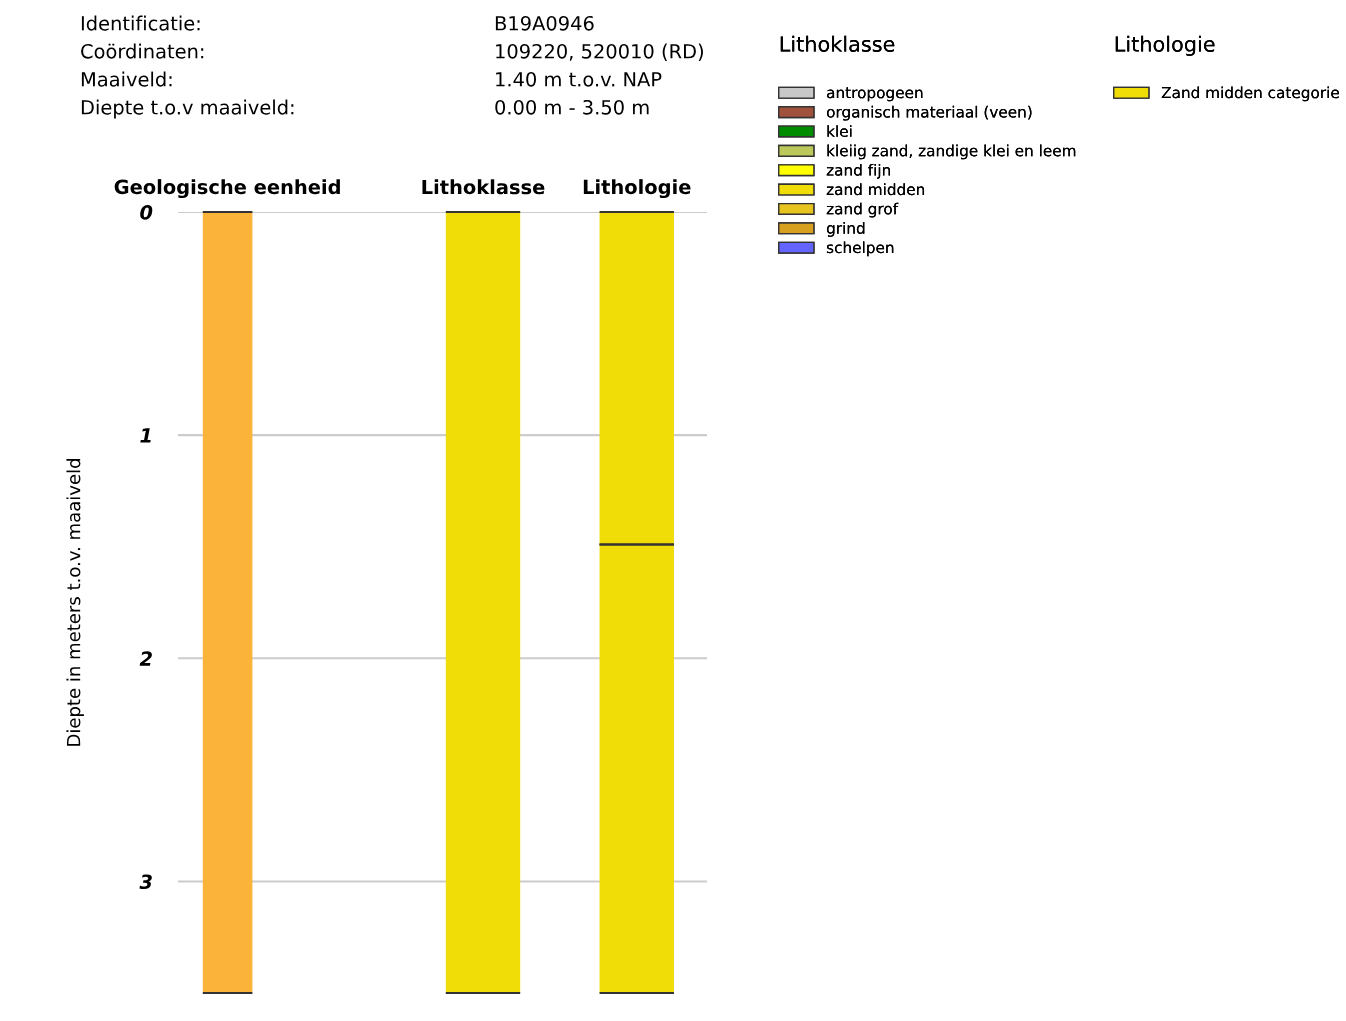  I want to click on y-tick-label: 2, so click(145, 658).